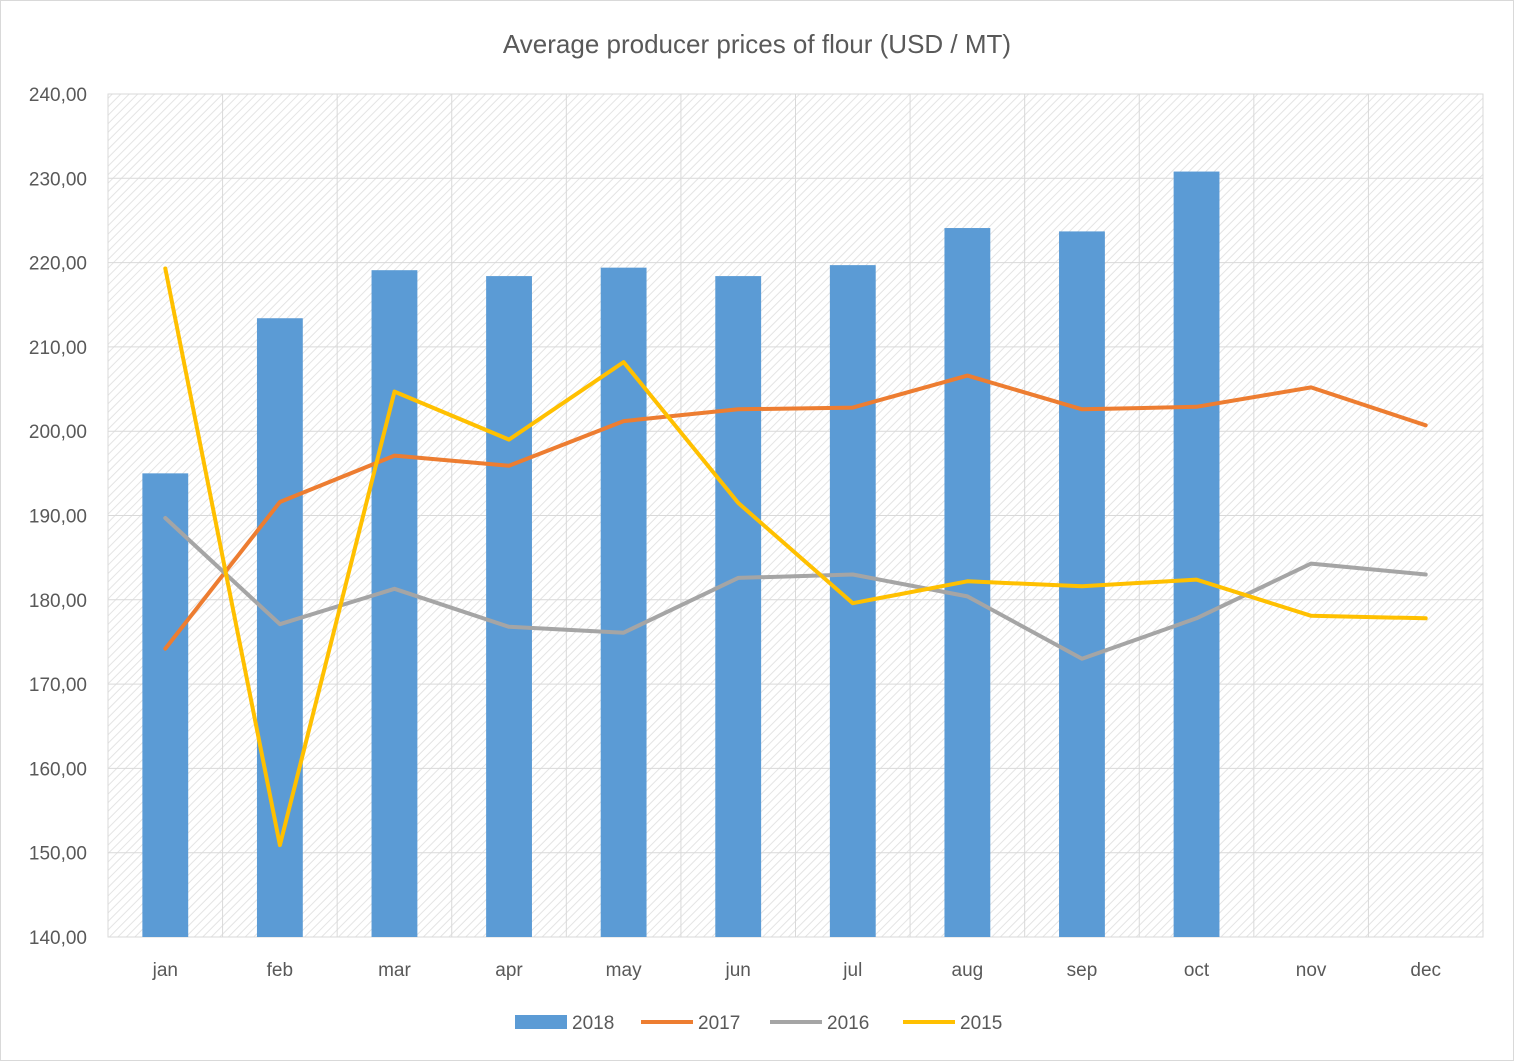 This screenshot has height=1061, width=1514. Describe the element at coordinates (1425, 970) in the screenshot. I see `x-tick-label: dec` at that location.